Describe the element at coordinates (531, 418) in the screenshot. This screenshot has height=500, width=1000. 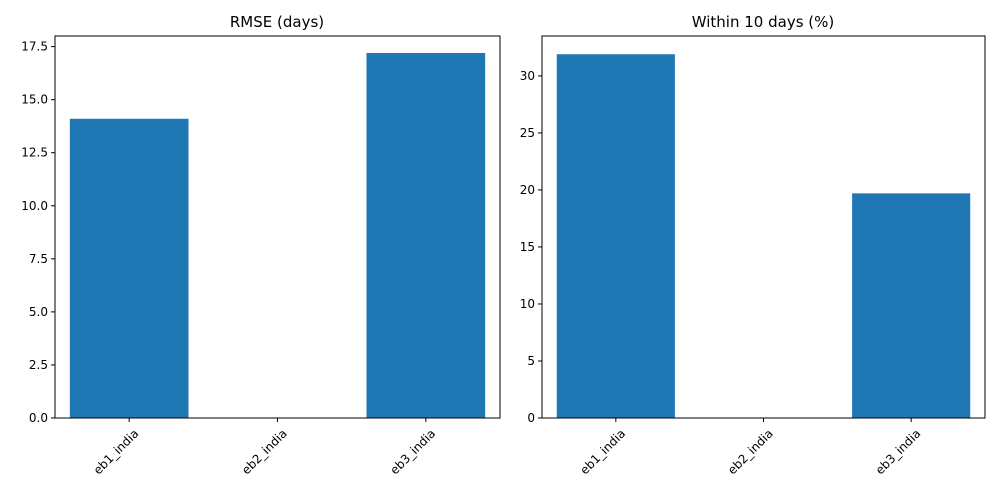
I see `y-tick-label: 0` at that location.